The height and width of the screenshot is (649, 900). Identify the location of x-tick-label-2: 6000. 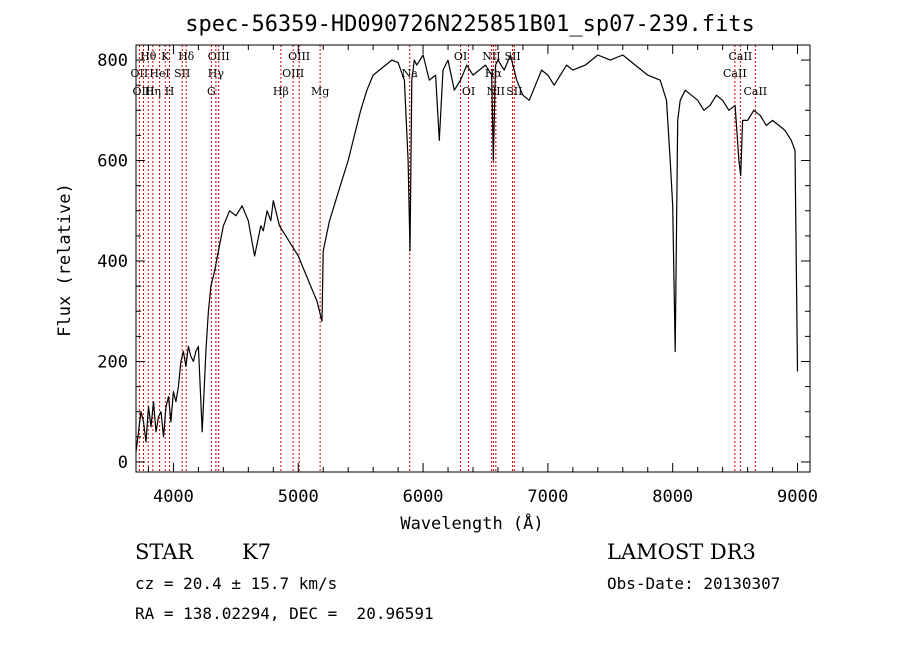
(423, 497).